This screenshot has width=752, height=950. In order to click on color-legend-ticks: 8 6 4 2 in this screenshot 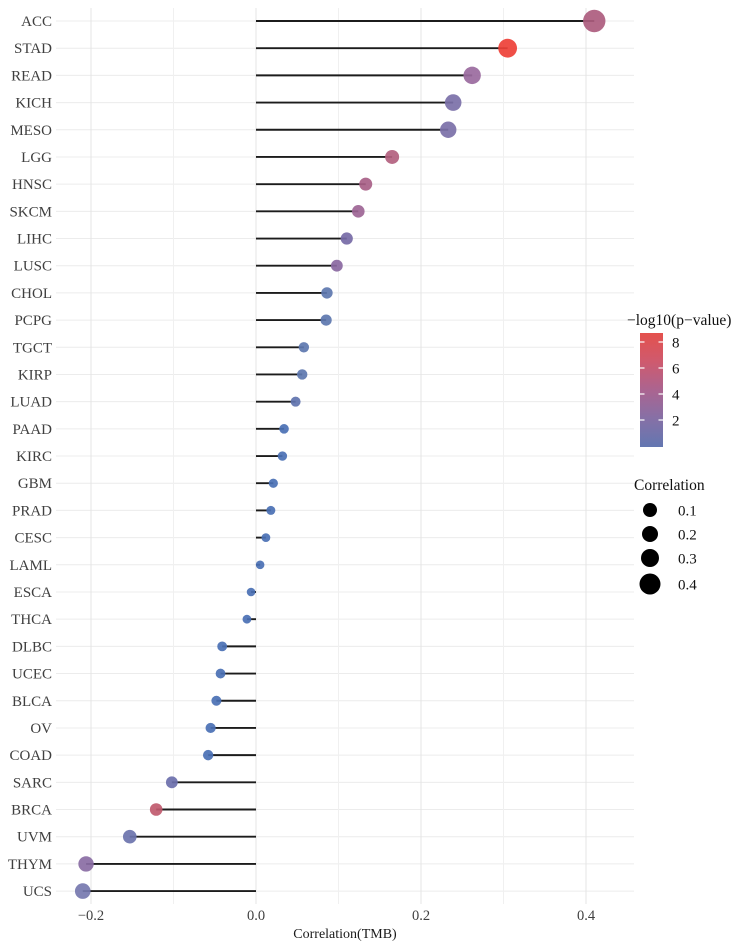, I will do `click(660, 383)`.